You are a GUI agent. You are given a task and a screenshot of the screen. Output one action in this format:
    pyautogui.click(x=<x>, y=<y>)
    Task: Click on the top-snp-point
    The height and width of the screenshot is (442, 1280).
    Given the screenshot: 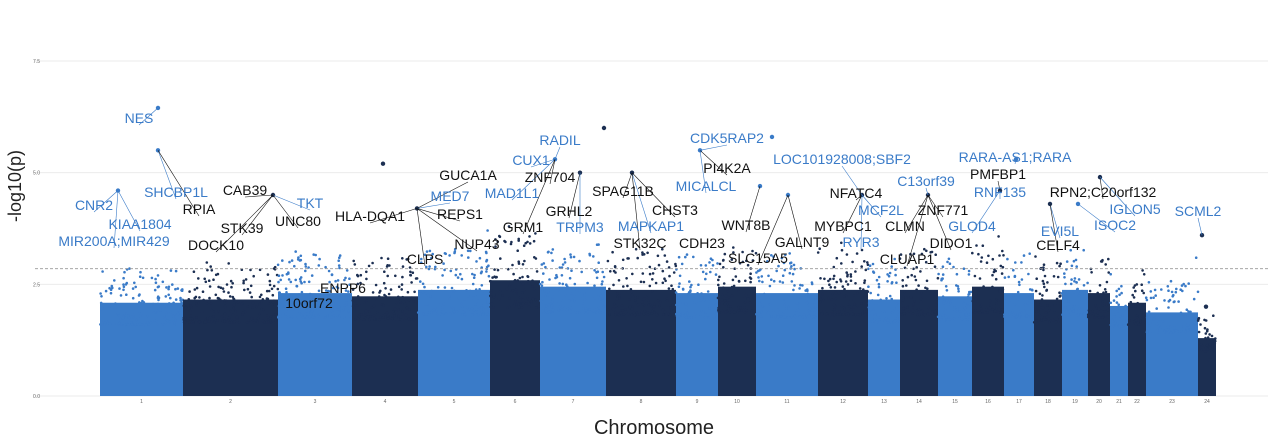 What is the action you would take?
    pyautogui.click(x=772, y=137)
    